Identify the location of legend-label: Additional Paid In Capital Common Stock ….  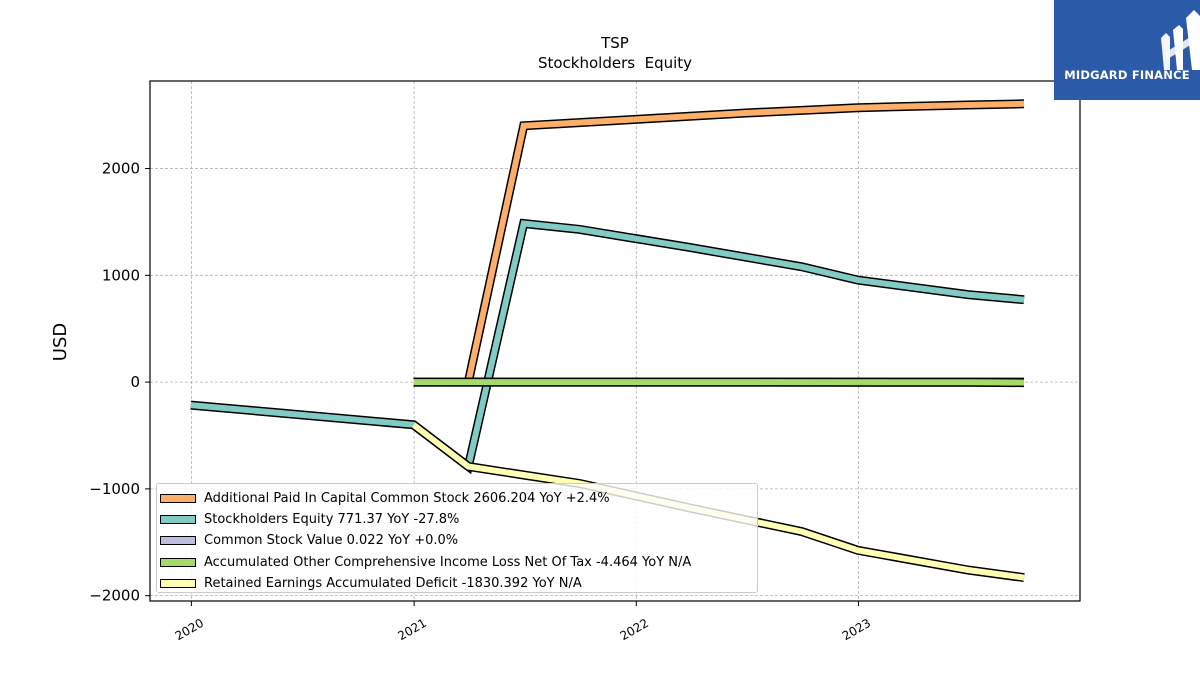
(407, 499).